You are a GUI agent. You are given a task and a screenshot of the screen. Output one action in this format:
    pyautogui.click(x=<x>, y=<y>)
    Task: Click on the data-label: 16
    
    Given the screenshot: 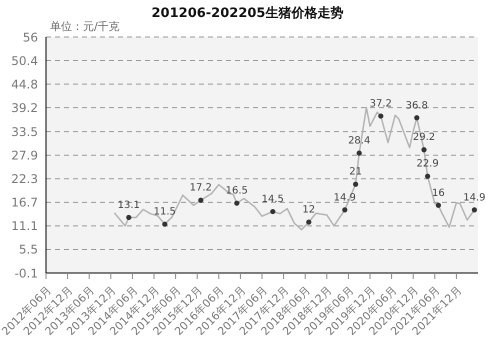 What is the action you would take?
    pyautogui.click(x=438, y=193)
    